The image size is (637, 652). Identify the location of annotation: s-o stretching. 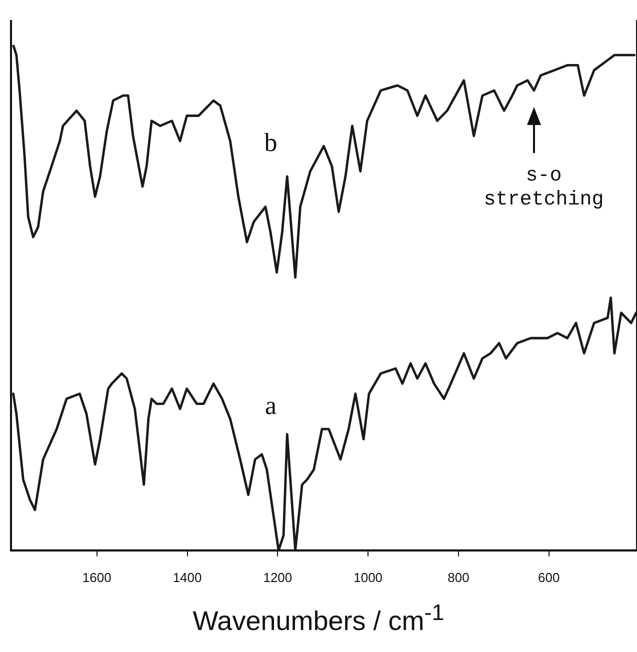
(544, 188).